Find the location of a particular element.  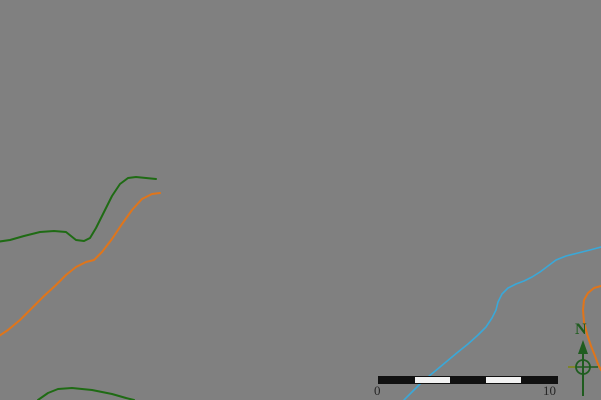

compass-north-arrow-icon is located at coordinates (583, 368).